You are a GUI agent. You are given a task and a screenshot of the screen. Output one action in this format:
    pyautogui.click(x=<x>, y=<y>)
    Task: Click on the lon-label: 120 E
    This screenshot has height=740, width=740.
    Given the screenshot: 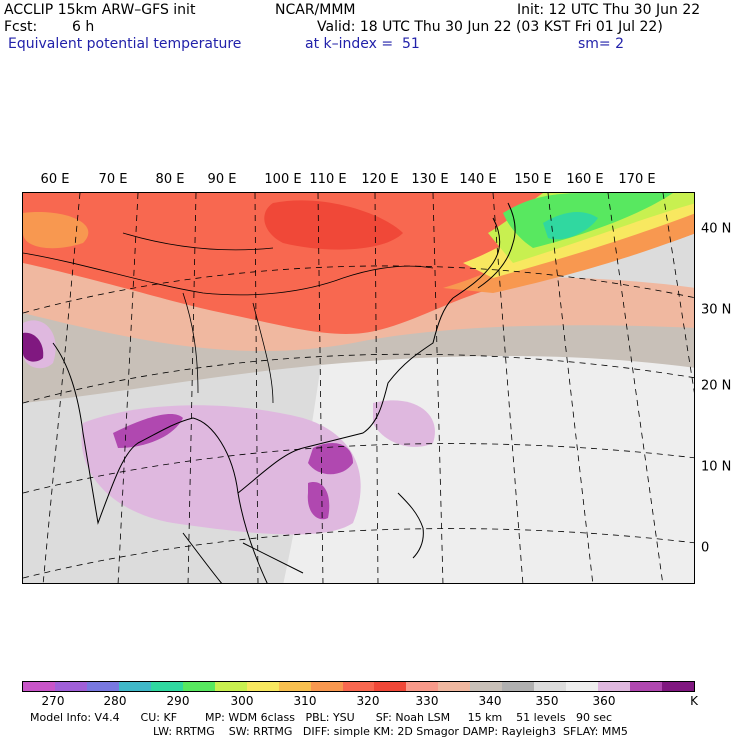 What is the action you would take?
    pyautogui.click(x=380, y=179)
    